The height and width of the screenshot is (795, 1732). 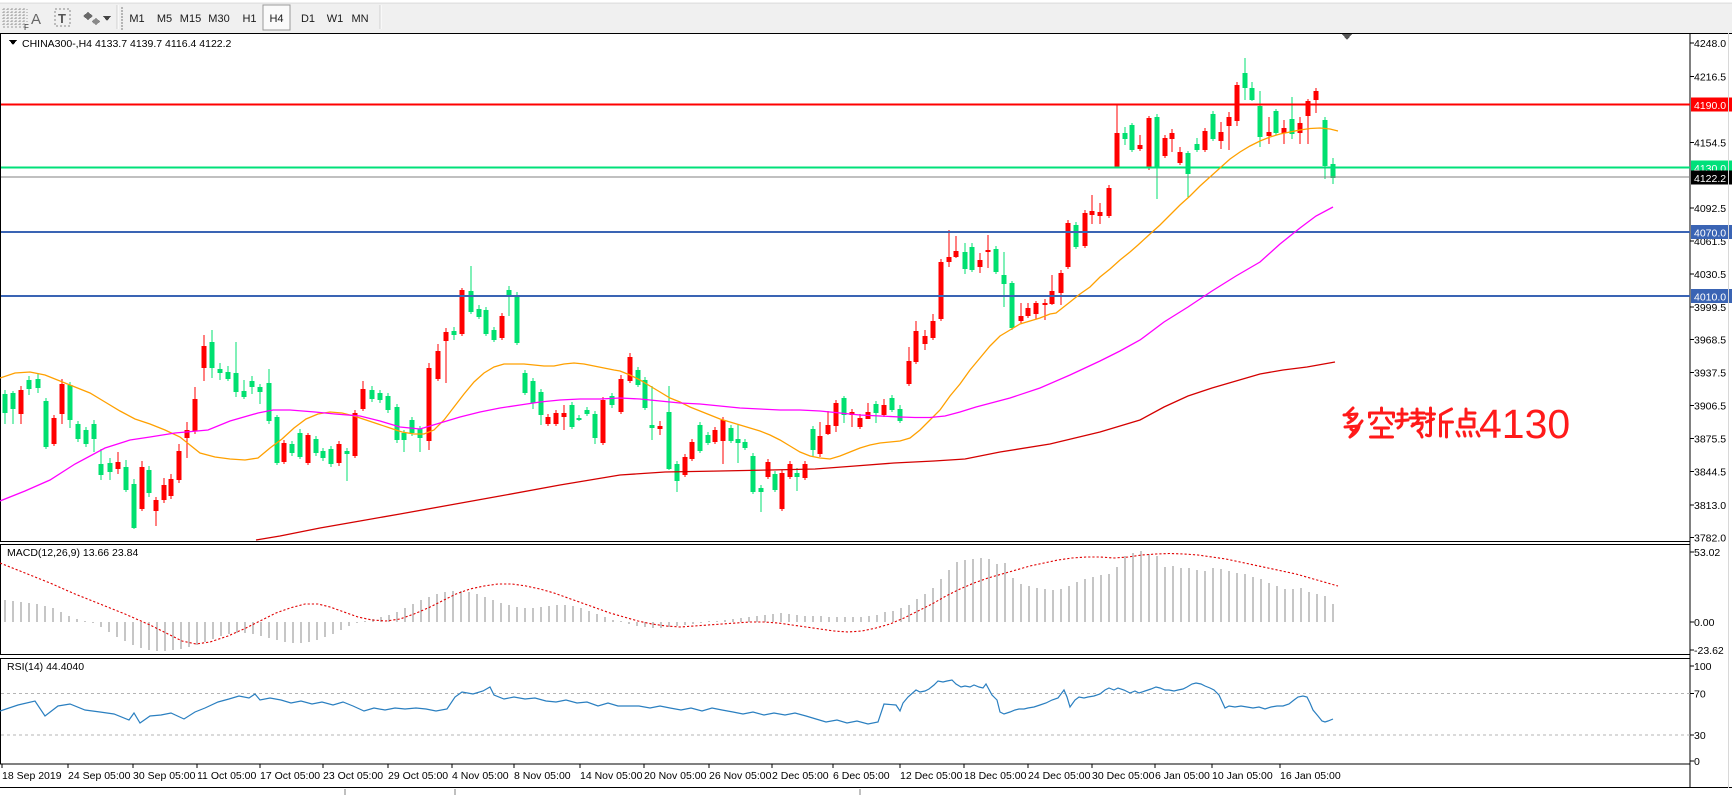 I want to click on svg-text: 18 Sep 2019, so click(x=32, y=776).